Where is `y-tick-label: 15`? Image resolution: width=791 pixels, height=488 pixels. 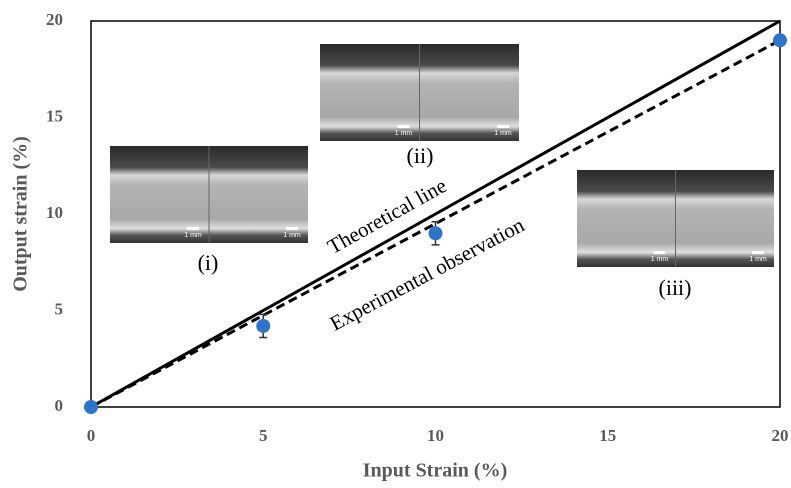 y-tick-label: 15 is located at coordinates (54, 115).